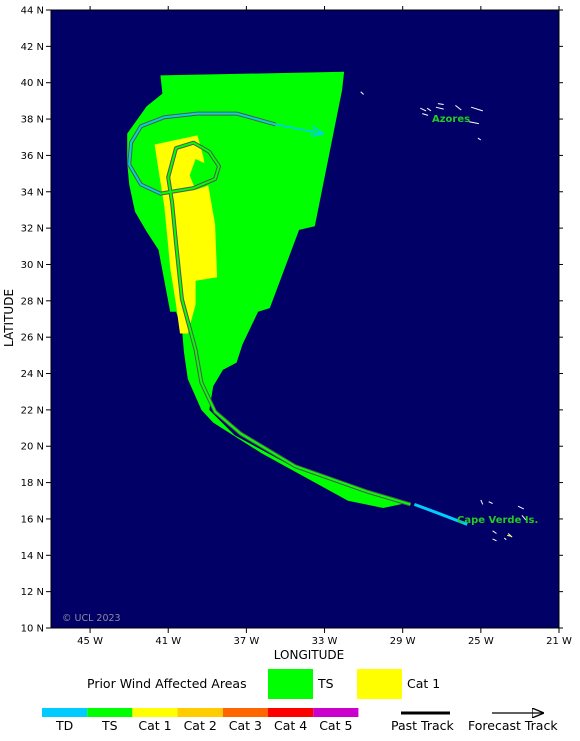 The height and width of the screenshot is (741, 580). What do you see at coordinates (168, 641) in the screenshot?
I see `lon-tick-label: 41 W` at bounding box center [168, 641].